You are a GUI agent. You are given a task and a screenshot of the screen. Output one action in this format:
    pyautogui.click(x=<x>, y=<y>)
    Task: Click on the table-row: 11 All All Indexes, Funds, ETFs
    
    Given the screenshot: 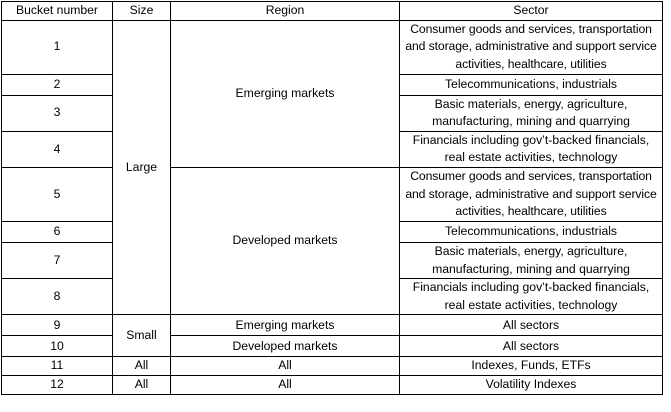 What is the action you would take?
    pyautogui.click(x=332, y=366)
    